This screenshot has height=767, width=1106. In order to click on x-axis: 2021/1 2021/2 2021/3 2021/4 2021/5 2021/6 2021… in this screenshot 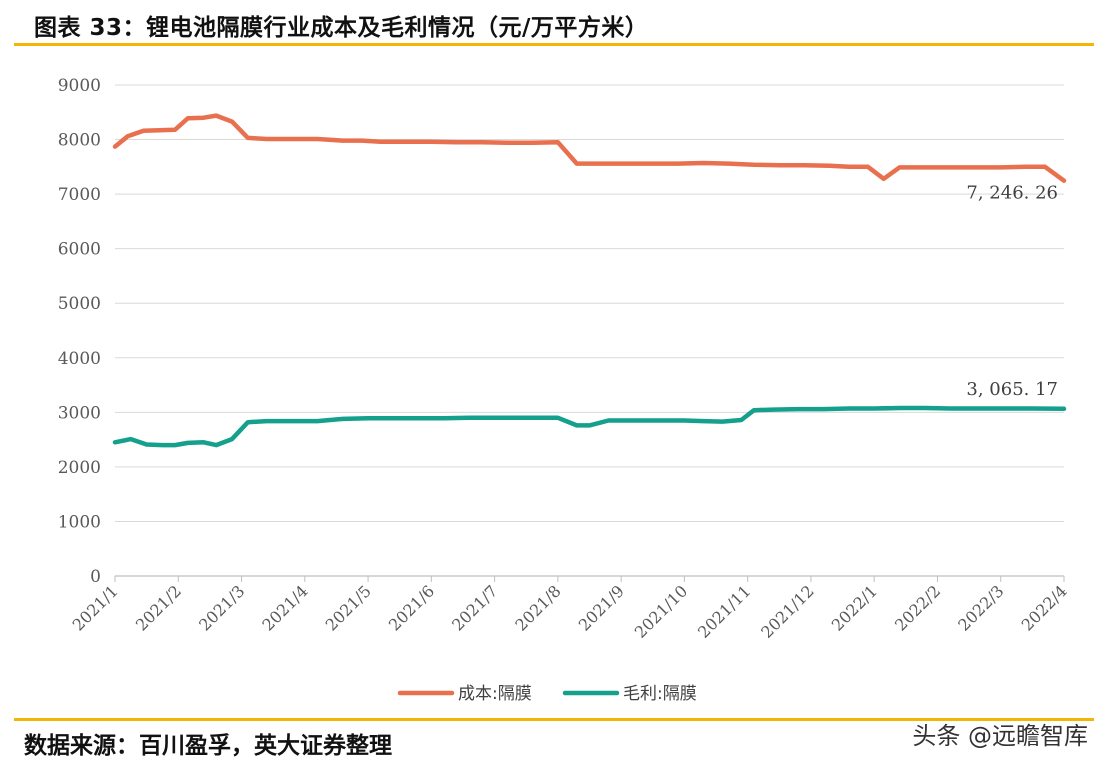, I will do `click(570, 608)`.